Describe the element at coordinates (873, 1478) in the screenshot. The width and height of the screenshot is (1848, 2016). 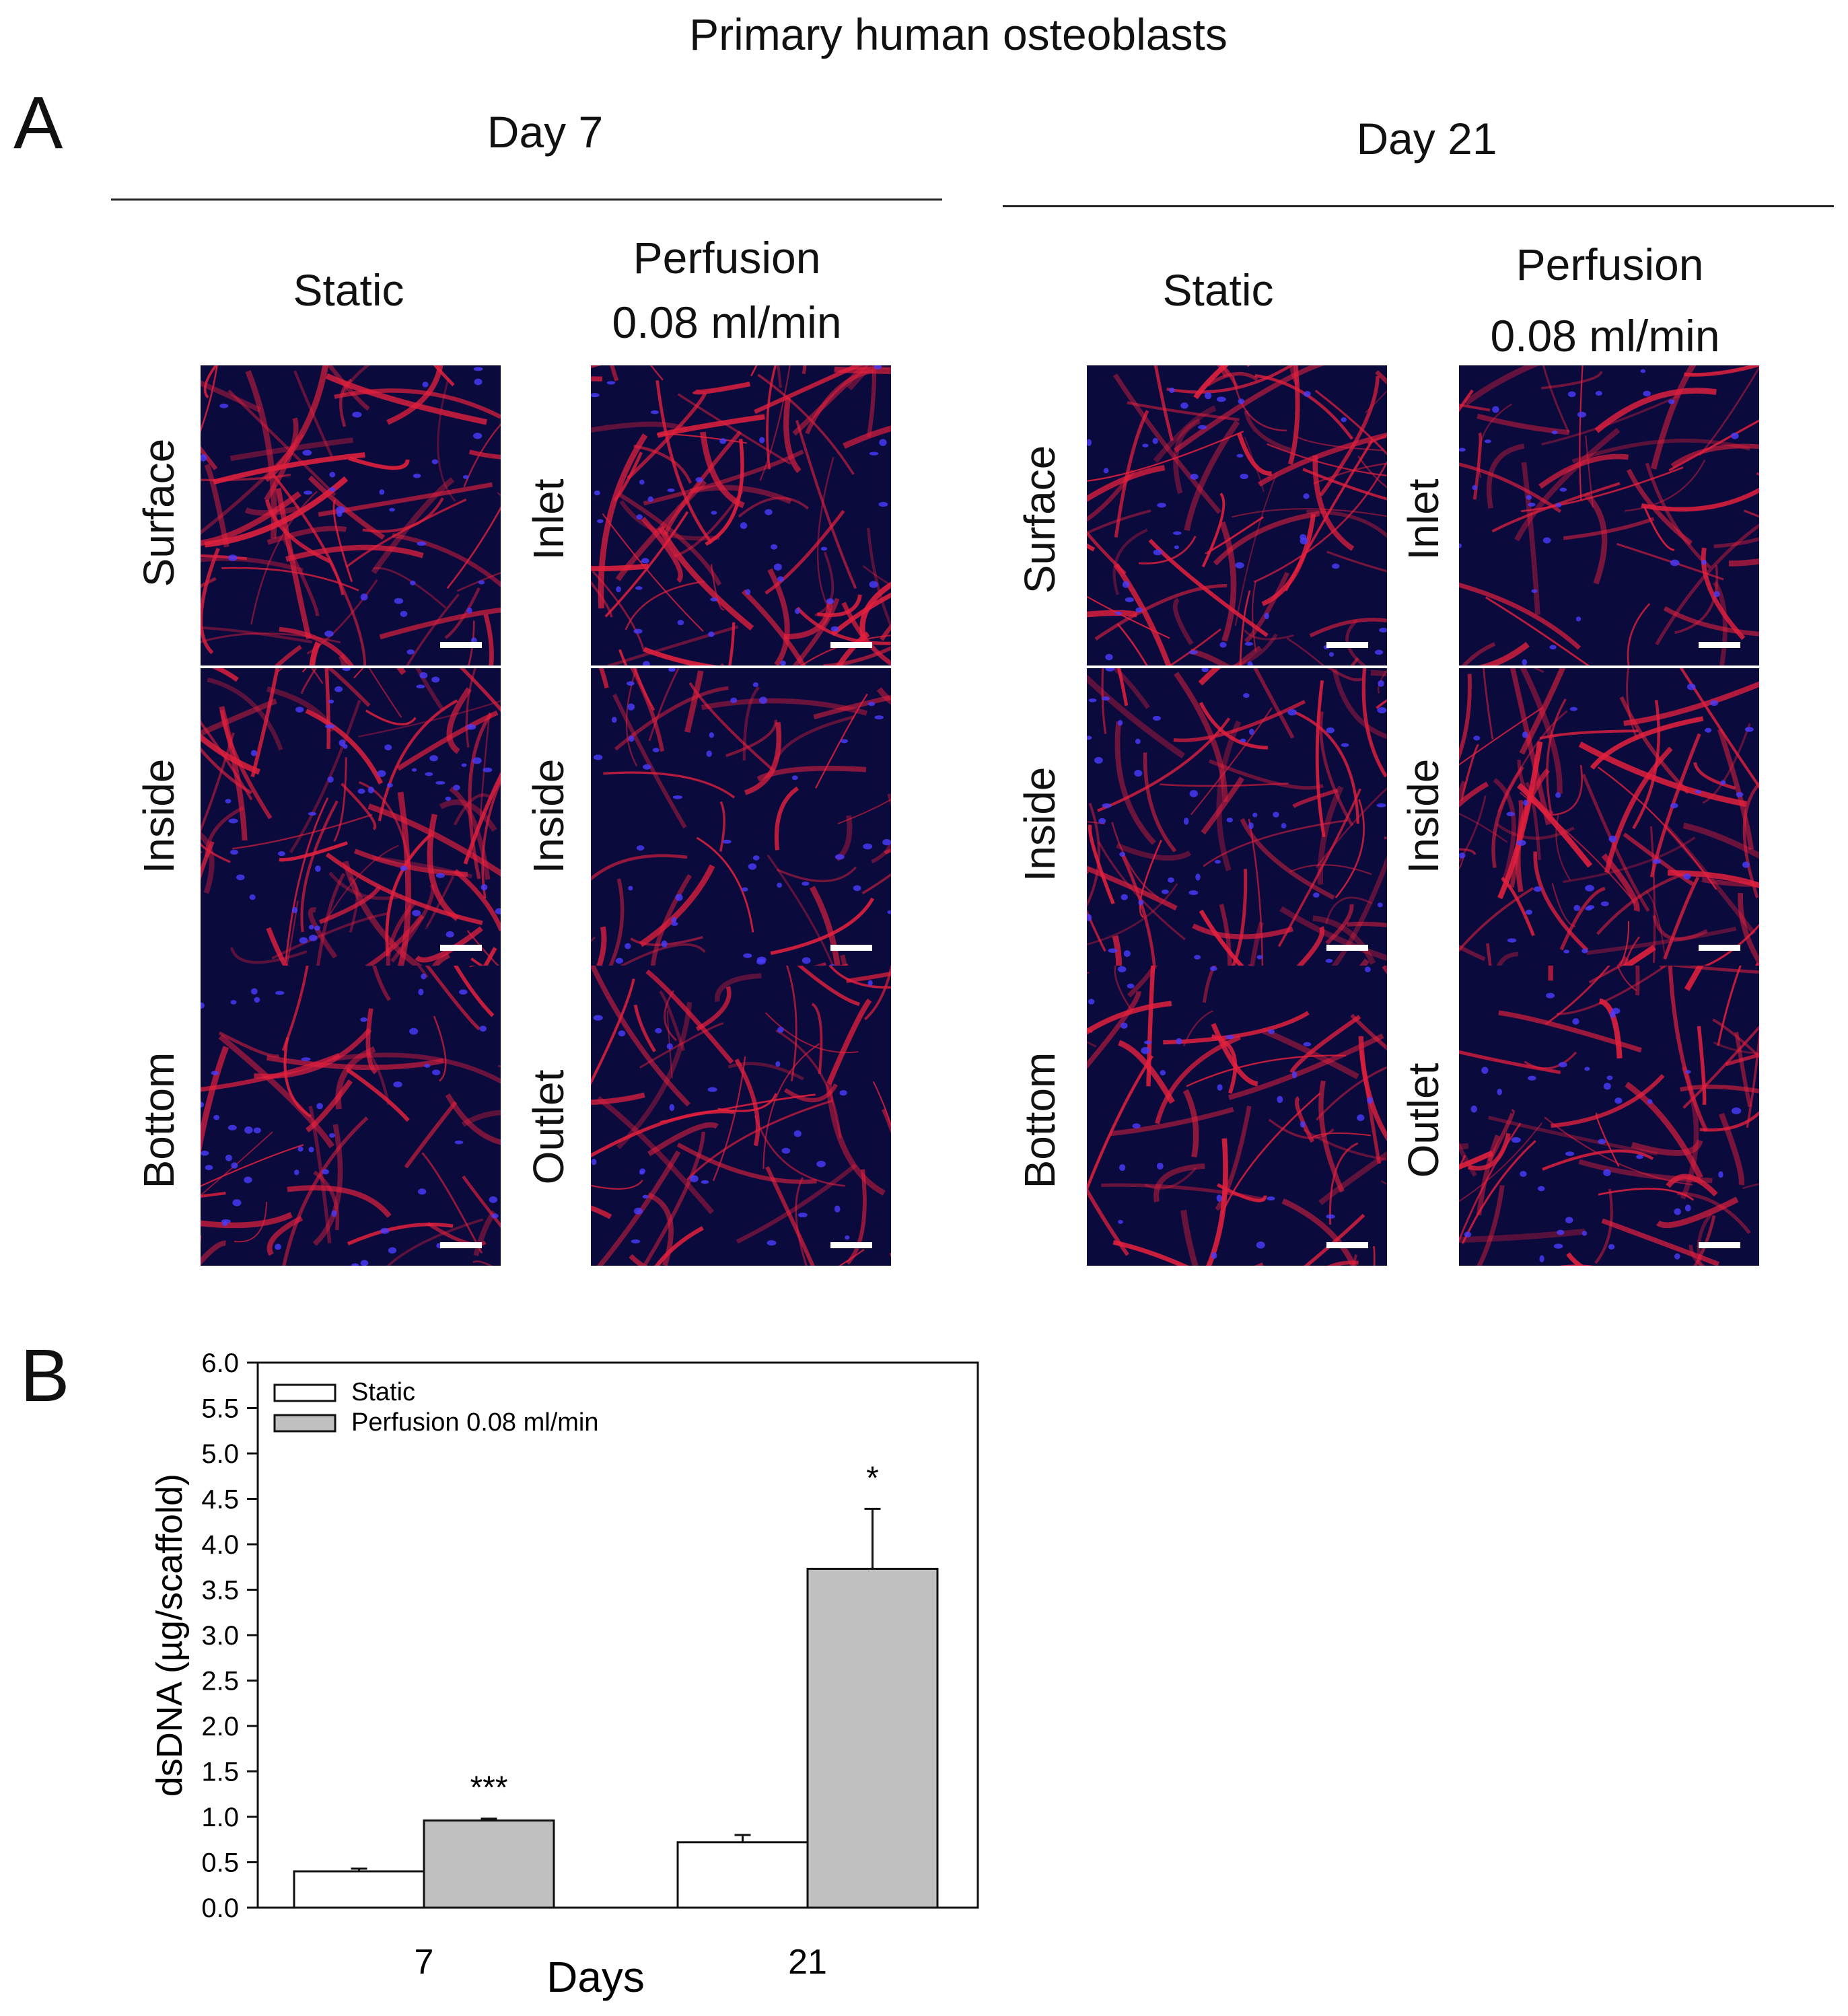
I see `significance-annotation: *` at that location.